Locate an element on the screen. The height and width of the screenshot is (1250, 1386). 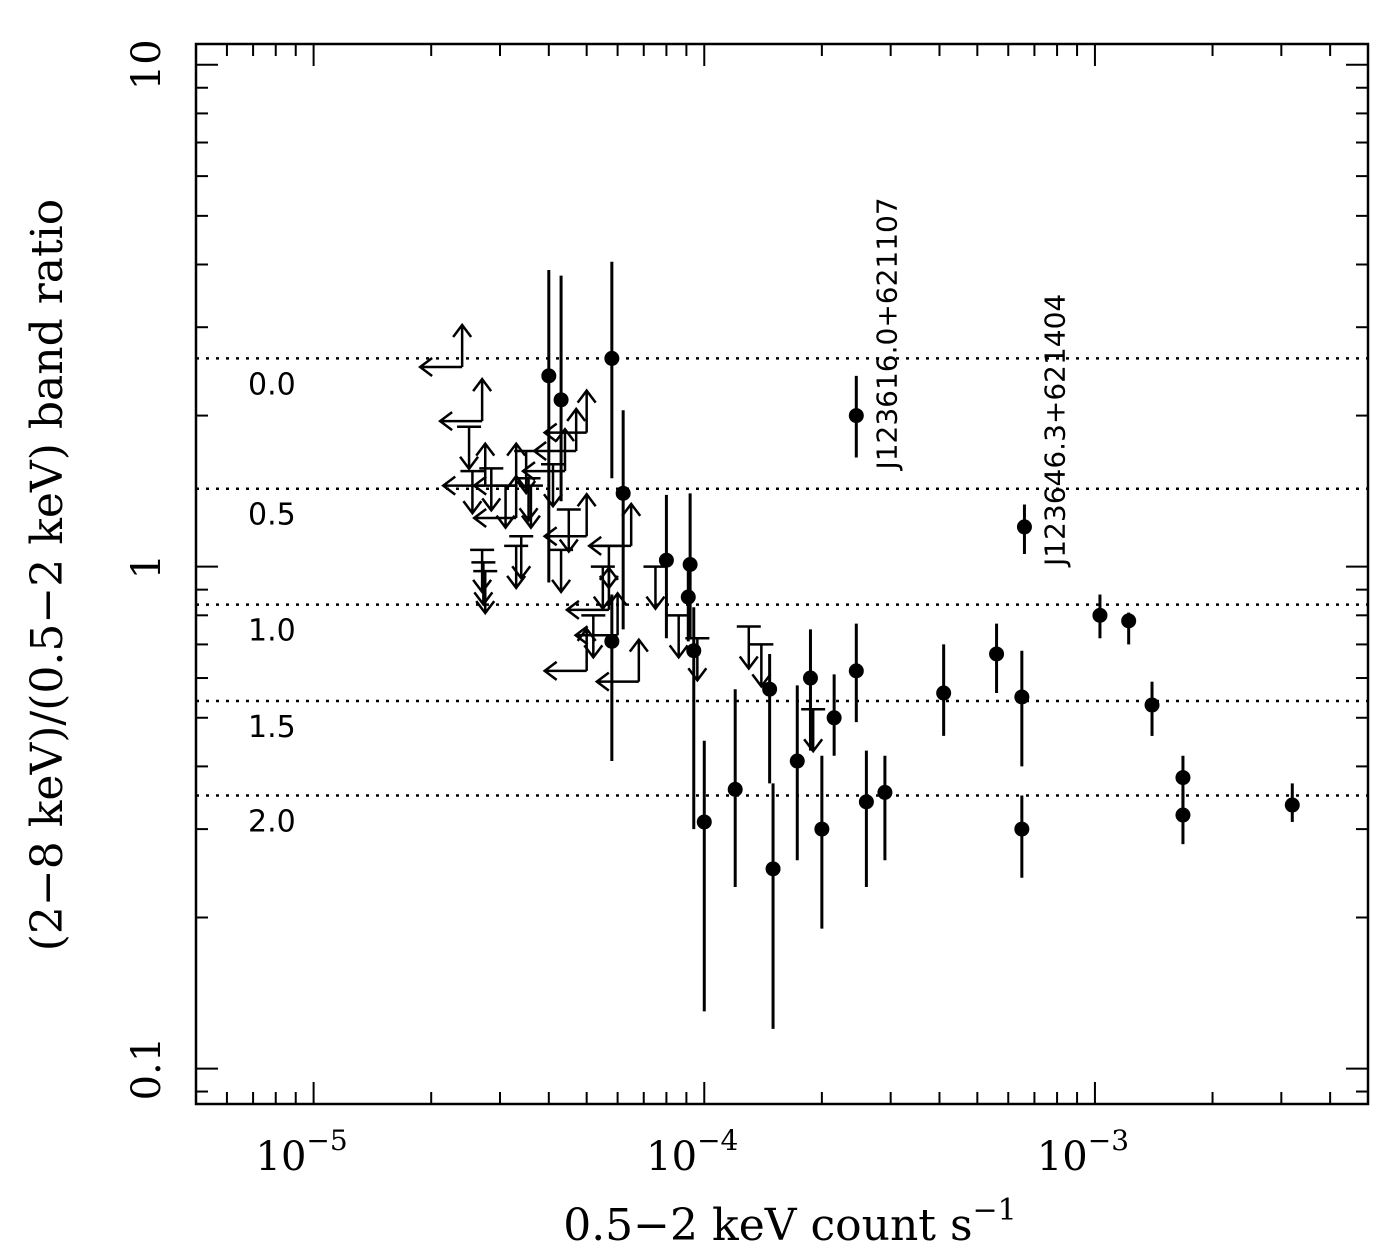
source-label: J123646.3+621404 is located at coordinates (1054, 431).